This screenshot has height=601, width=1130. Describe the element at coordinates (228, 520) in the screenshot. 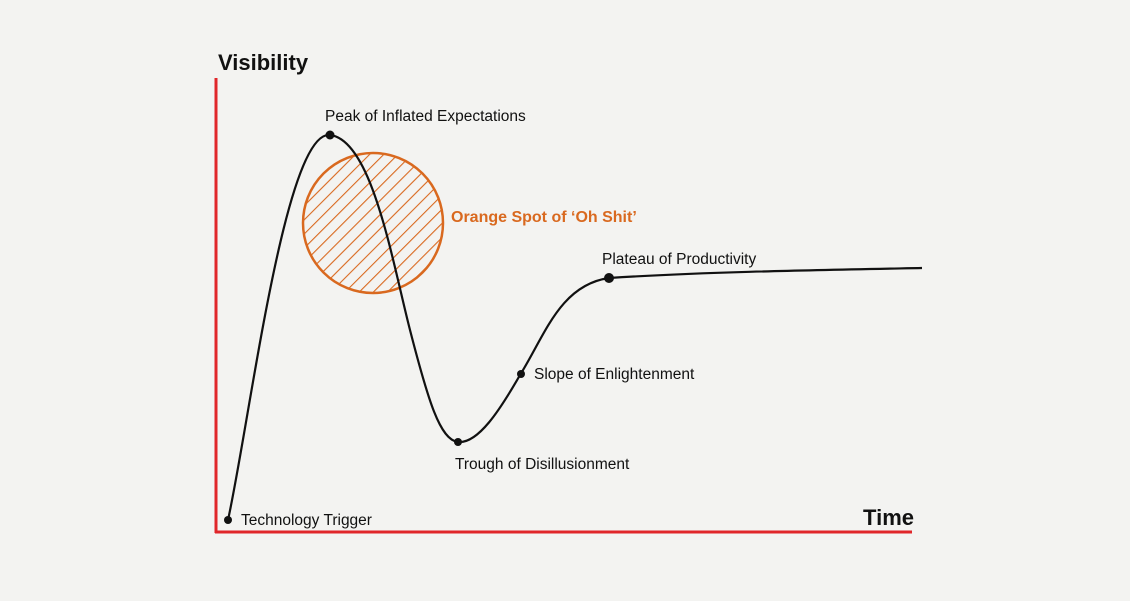

I see `technology-trigger-point` at that location.